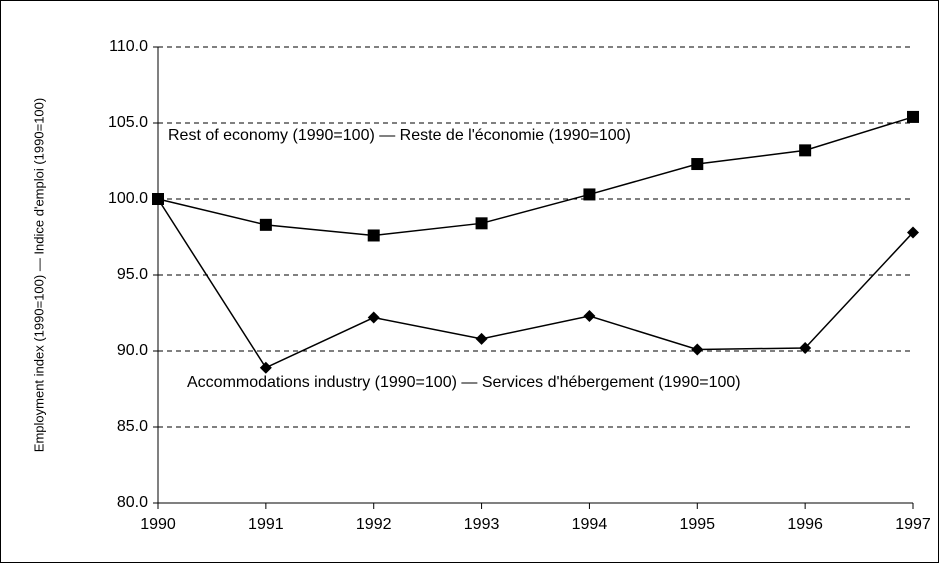 This screenshot has width=940, height=569. What do you see at coordinates (590, 524) in the screenshot?
I see `x-tick-label: 1994` at bounding box center [590, 524].